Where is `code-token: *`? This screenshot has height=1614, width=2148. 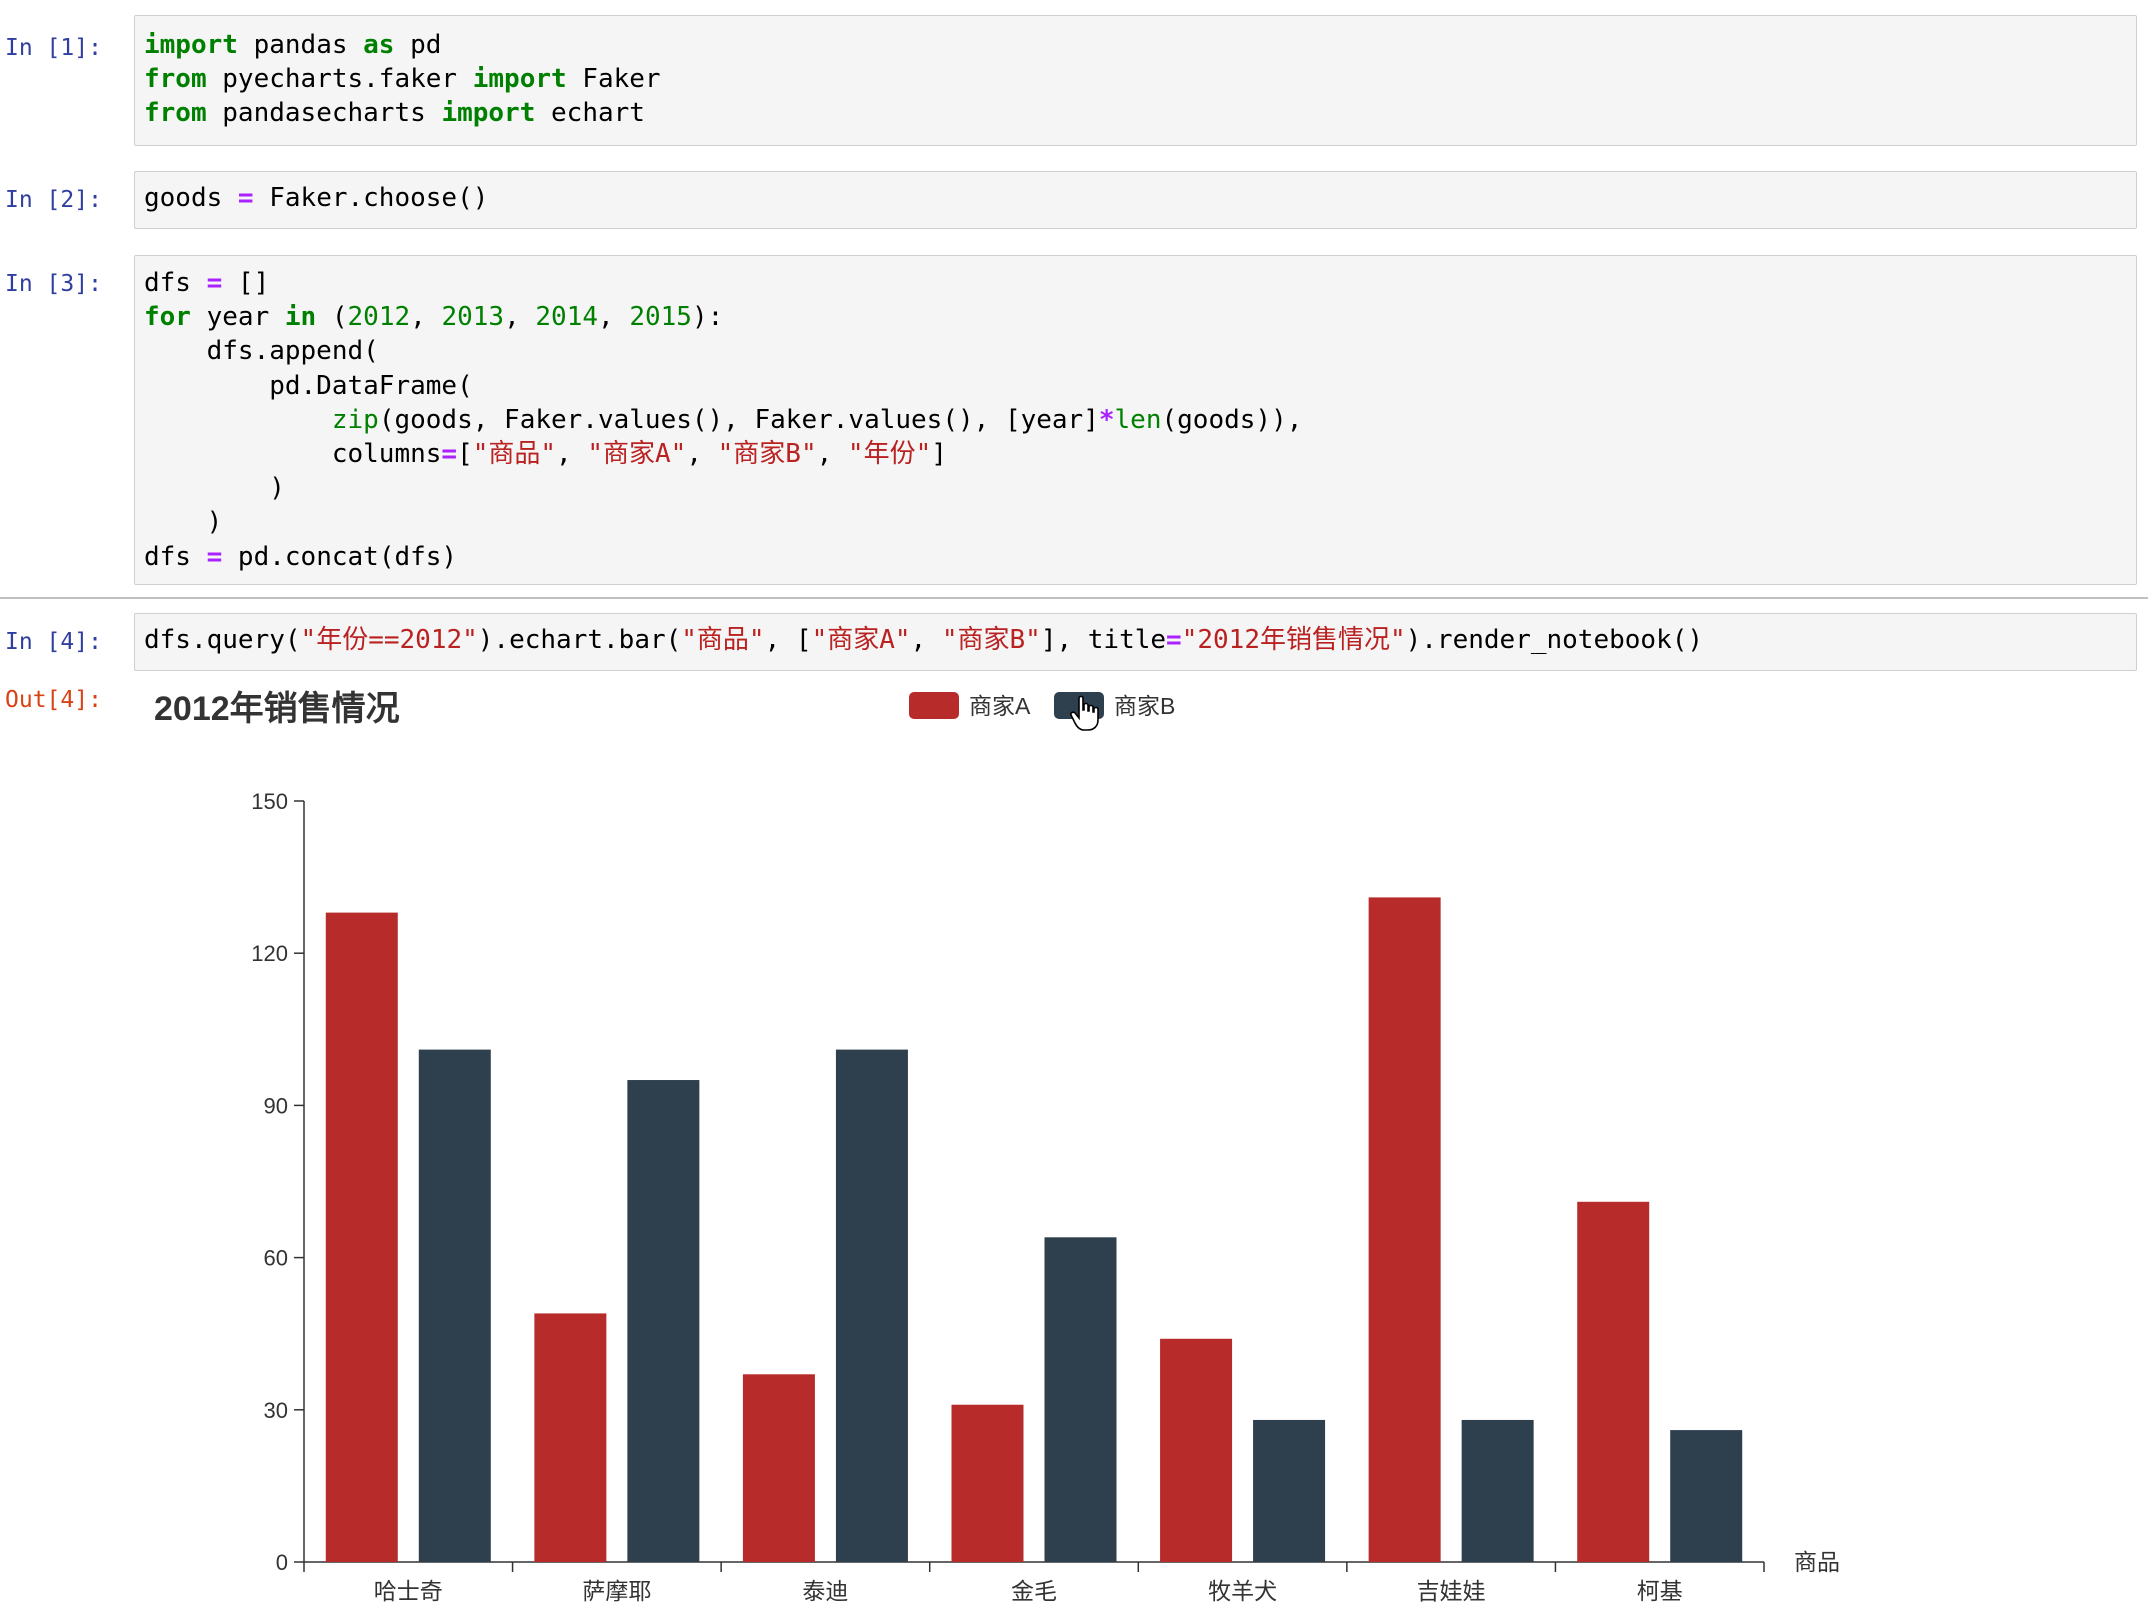
code-token: * is located at coordinates (1106, 419).